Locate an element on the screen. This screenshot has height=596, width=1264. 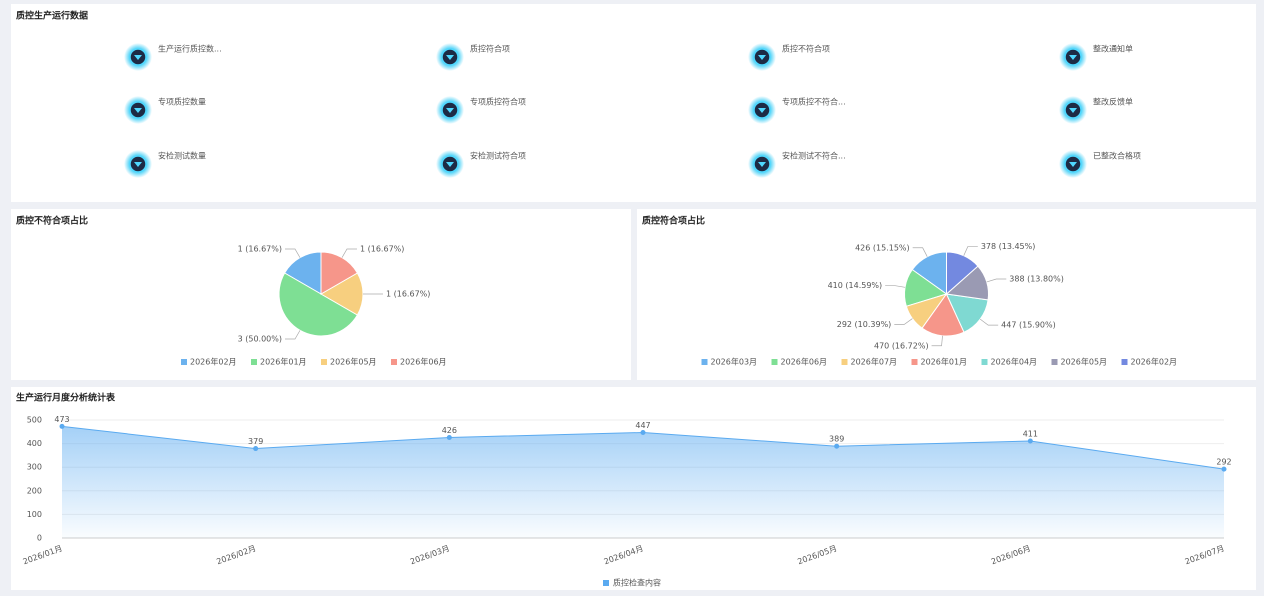
stat-label: 已整改合格项 is located at coordinates (1117, 156).